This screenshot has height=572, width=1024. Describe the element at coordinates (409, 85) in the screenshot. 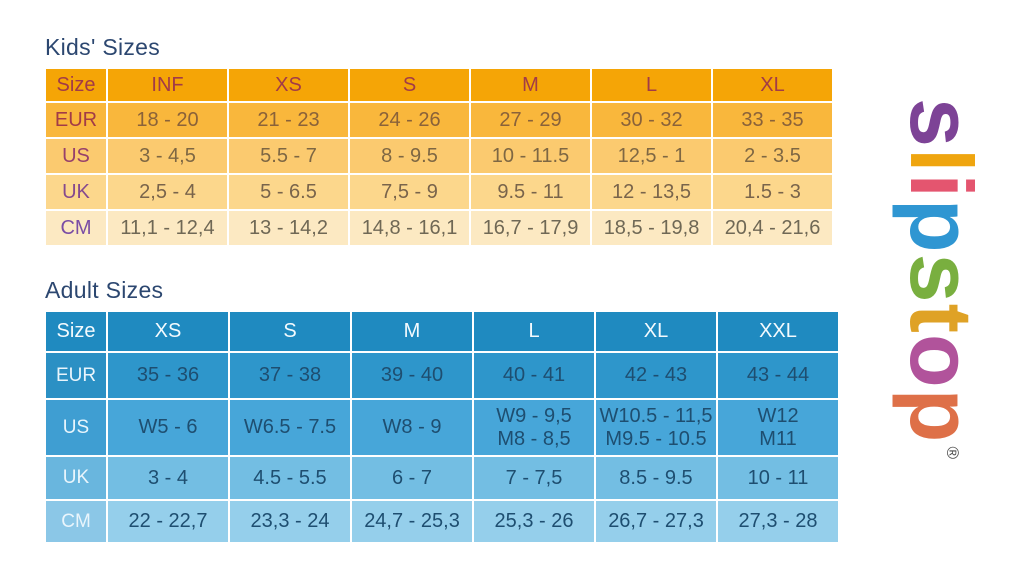

I see `kids-header-s: S` at that location.